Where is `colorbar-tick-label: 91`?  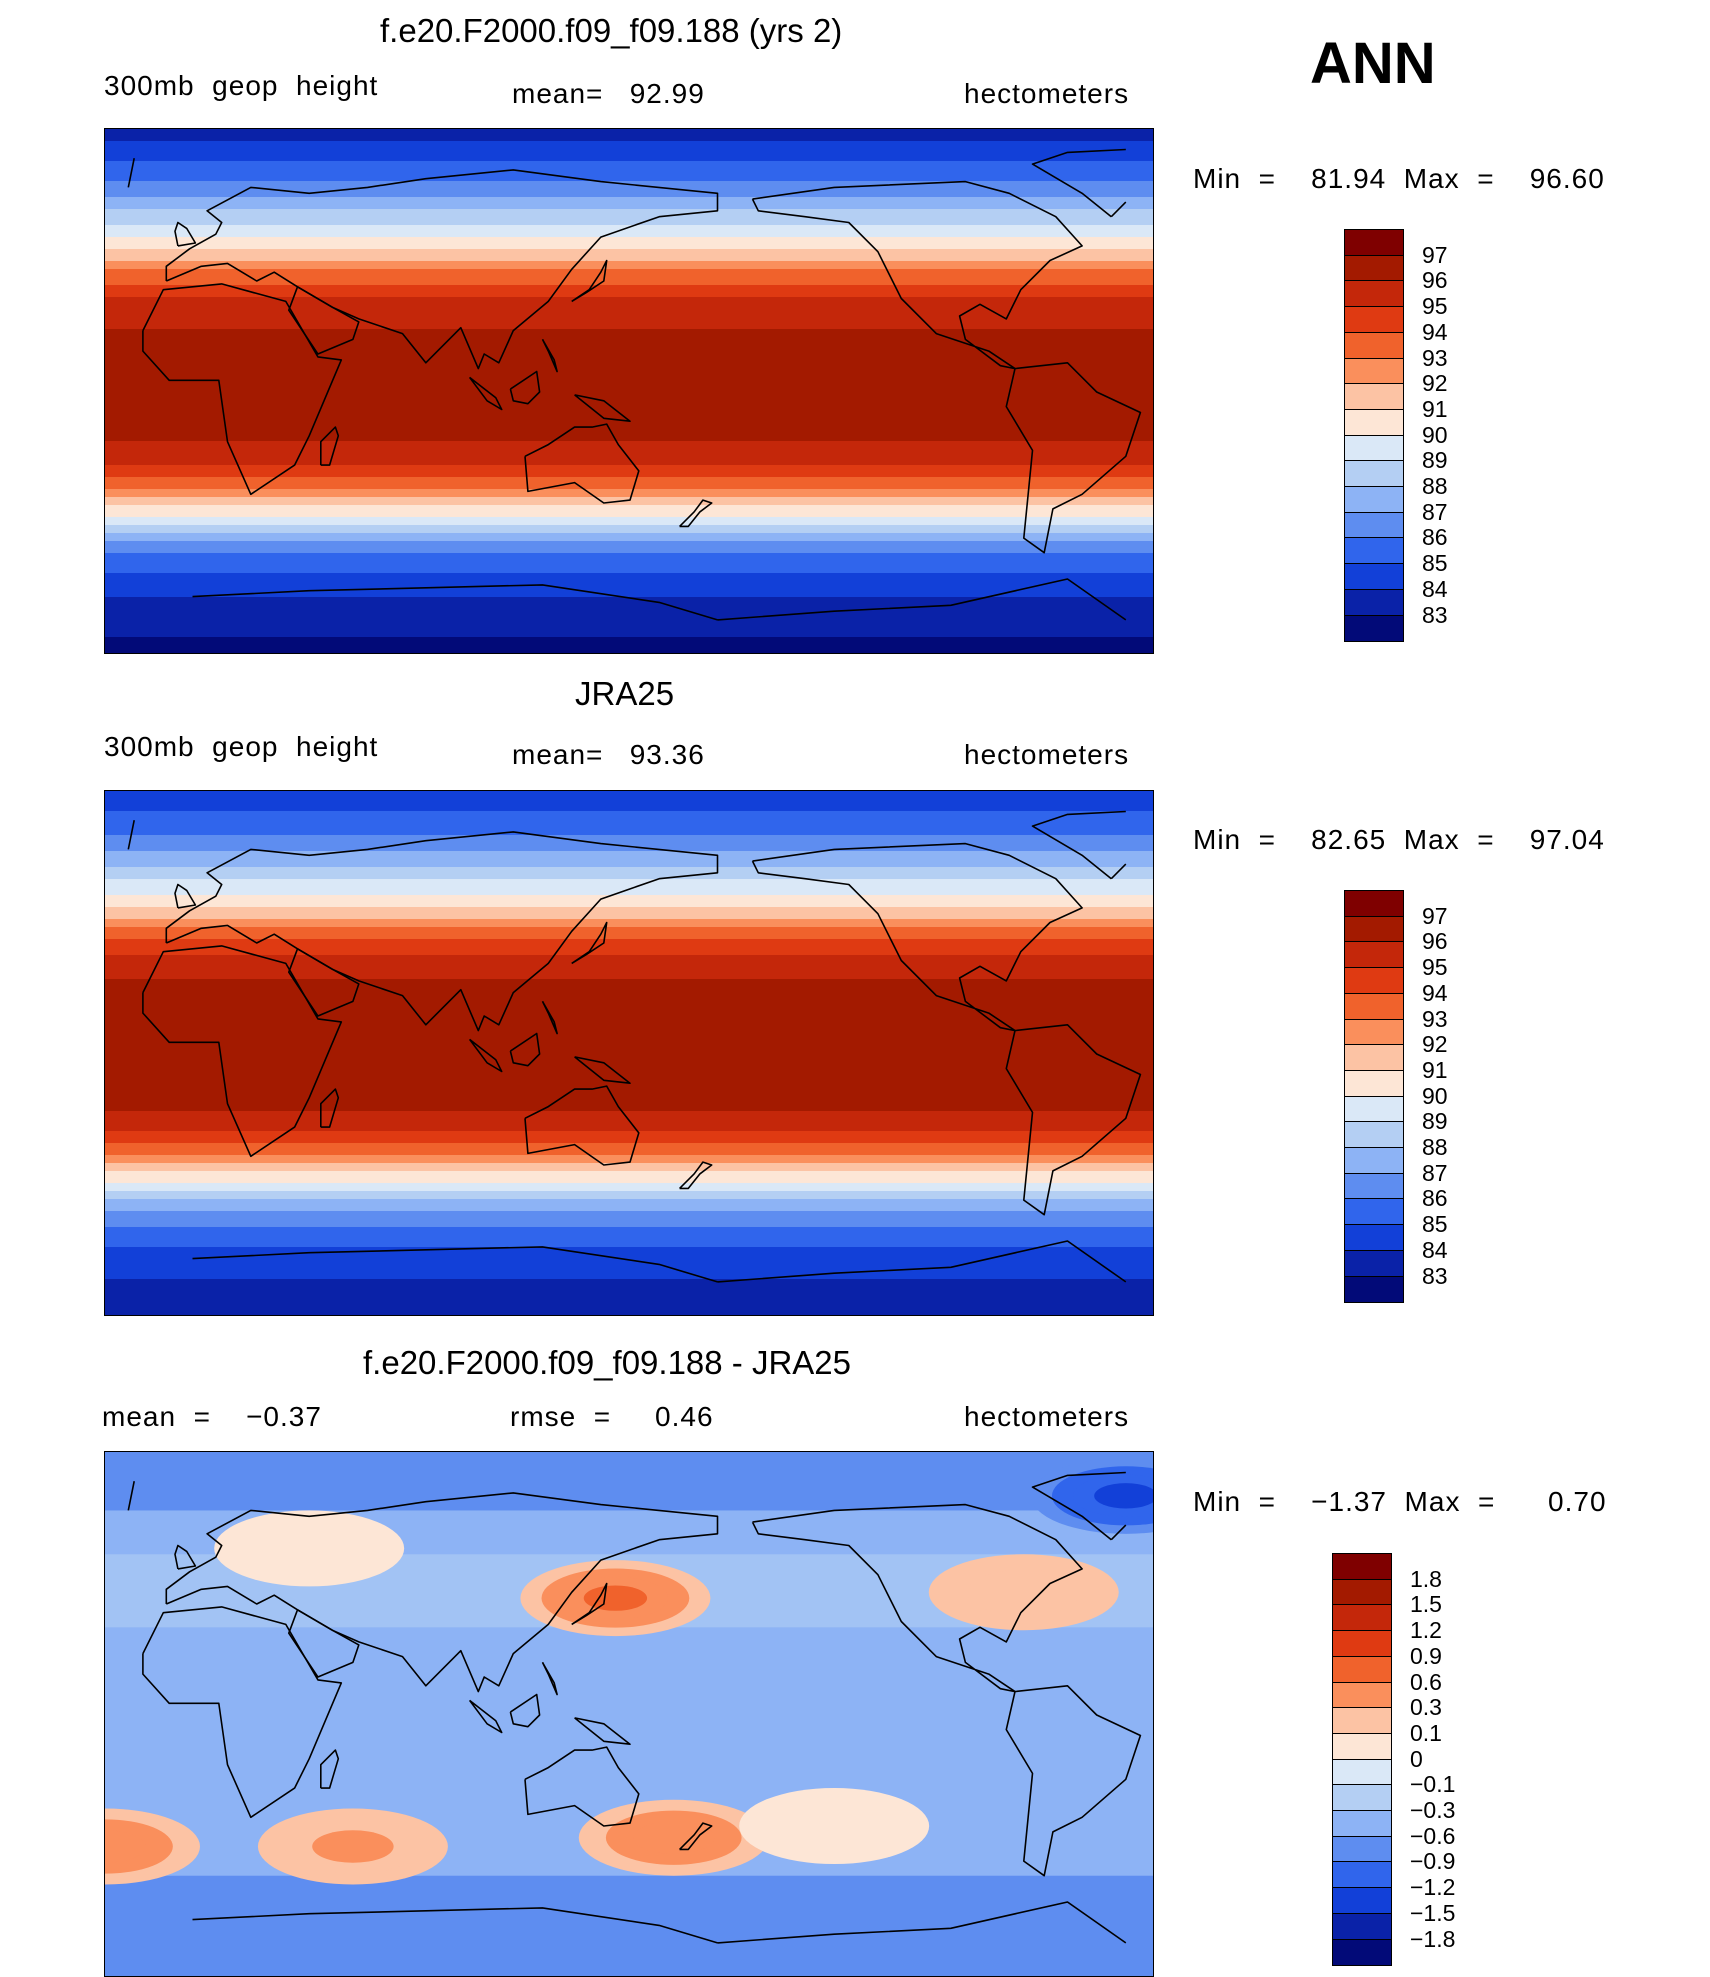 colorbar-tick-label: 91 is located at coordinates (1435, 1069).